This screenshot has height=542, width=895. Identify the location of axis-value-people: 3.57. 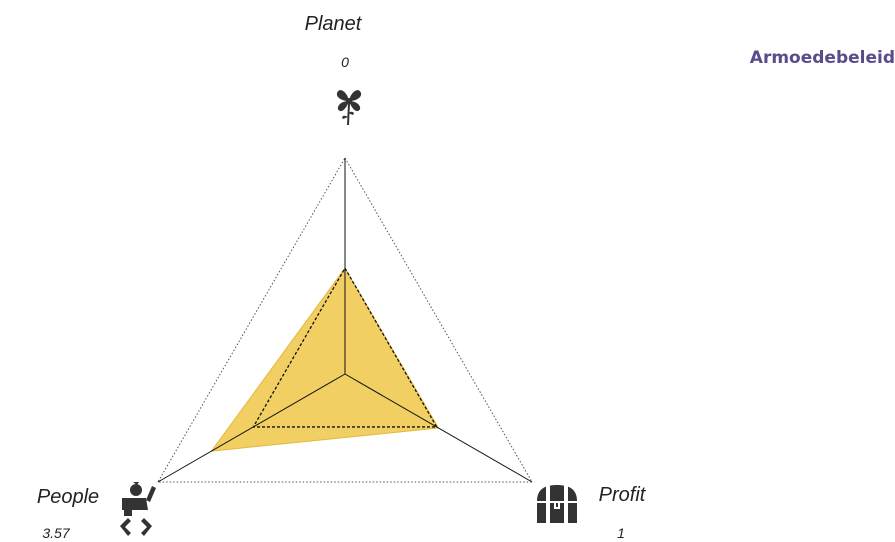
(56, 533).